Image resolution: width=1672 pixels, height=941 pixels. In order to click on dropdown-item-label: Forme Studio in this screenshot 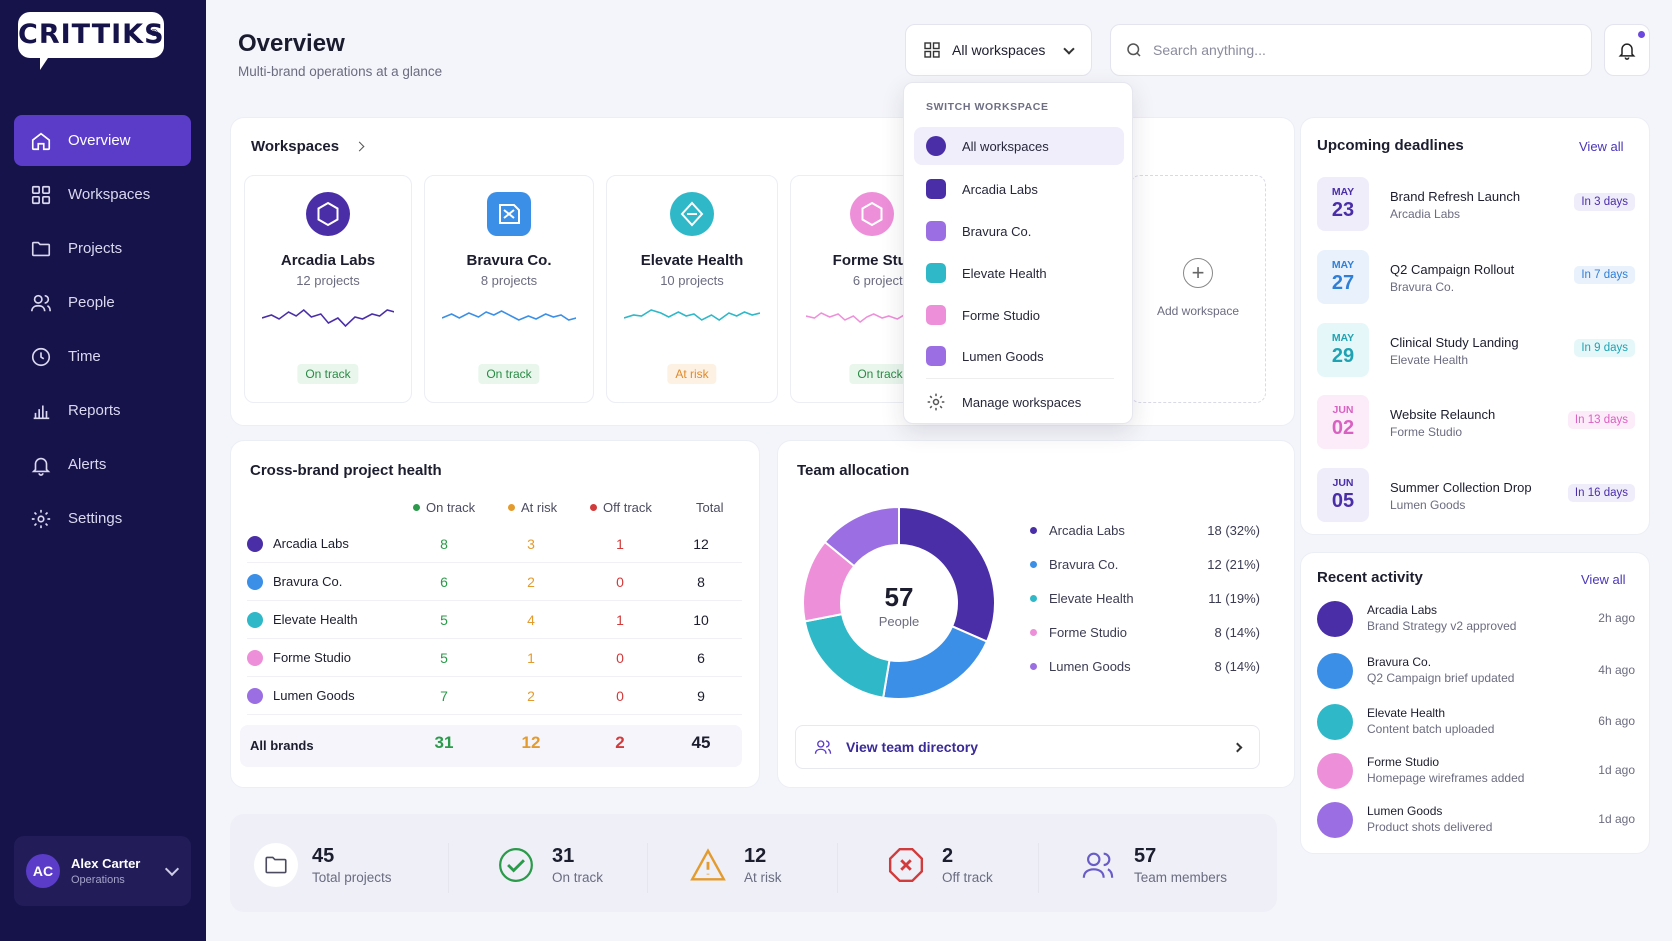, I will do `click(1001, 315)`.